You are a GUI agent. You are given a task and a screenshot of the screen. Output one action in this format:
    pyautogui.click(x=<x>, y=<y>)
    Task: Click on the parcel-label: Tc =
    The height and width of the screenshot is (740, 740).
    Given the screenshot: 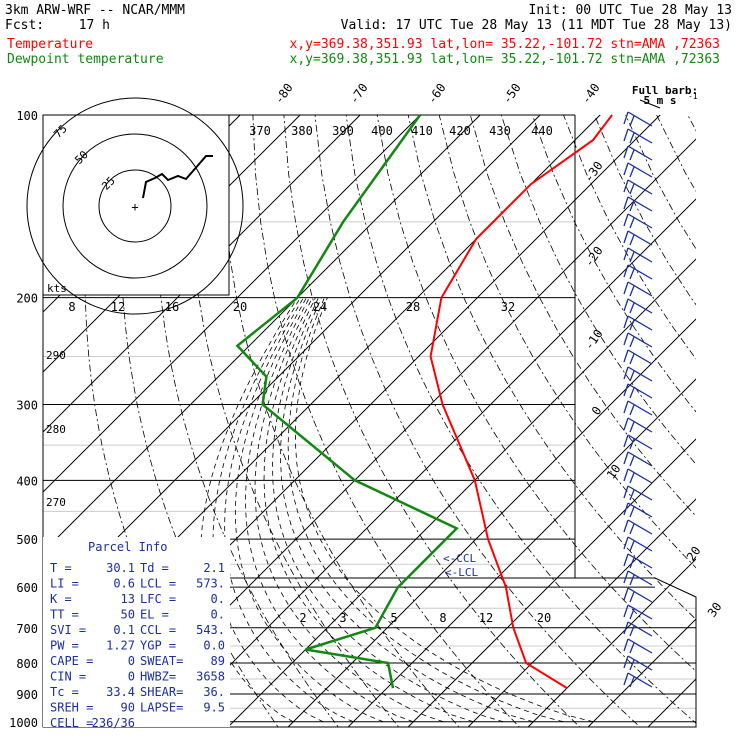 What is the action you would take?
    pyautogui.click(x=64, y=692)
    